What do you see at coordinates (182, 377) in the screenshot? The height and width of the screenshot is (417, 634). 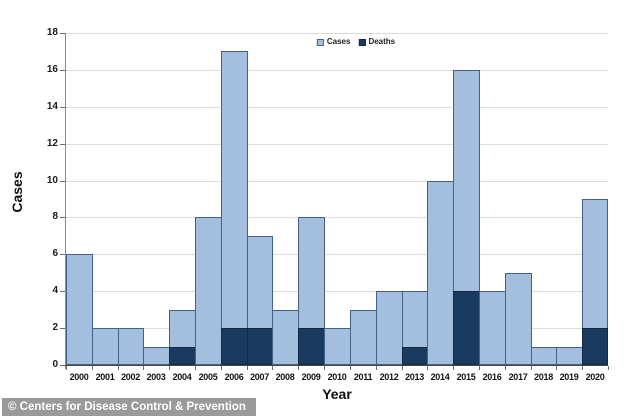 I see `x-category-label-2004: 2004` at bounding box center [182, 377].